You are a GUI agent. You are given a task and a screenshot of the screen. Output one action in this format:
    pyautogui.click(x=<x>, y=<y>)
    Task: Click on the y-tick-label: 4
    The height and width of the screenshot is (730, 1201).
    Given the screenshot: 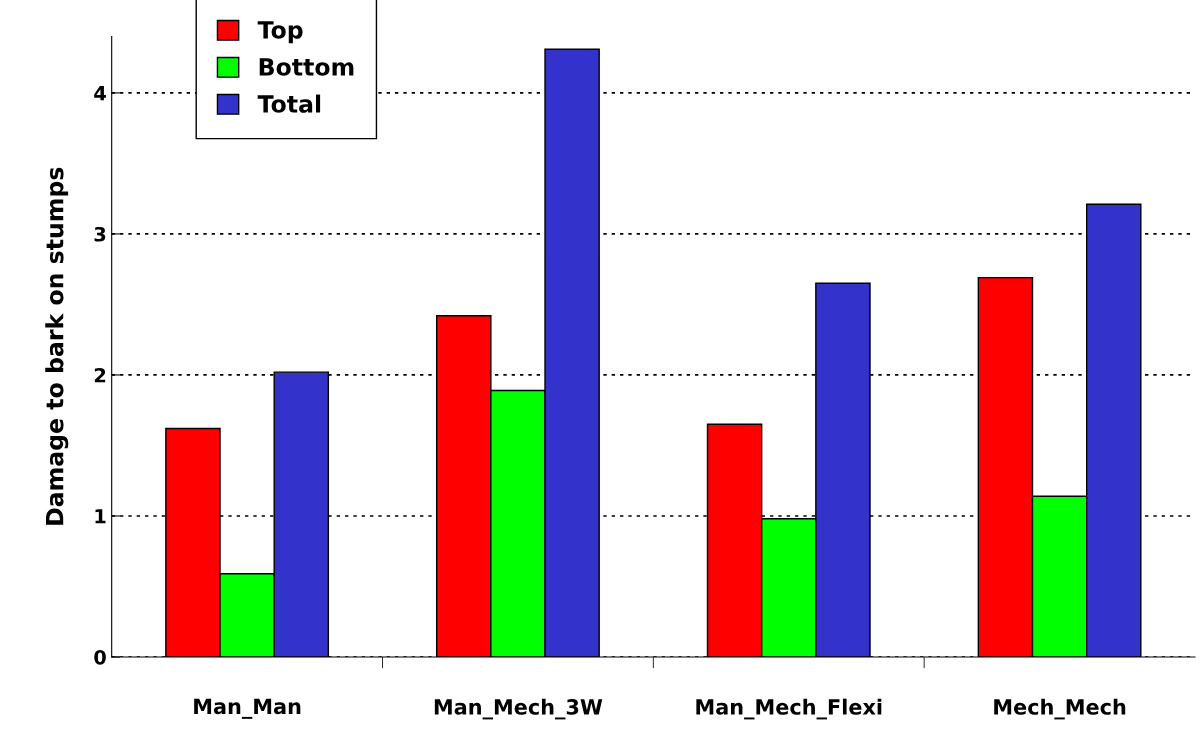 What is the action you would take?
    pyautogui.click(x=100, y=93)
    